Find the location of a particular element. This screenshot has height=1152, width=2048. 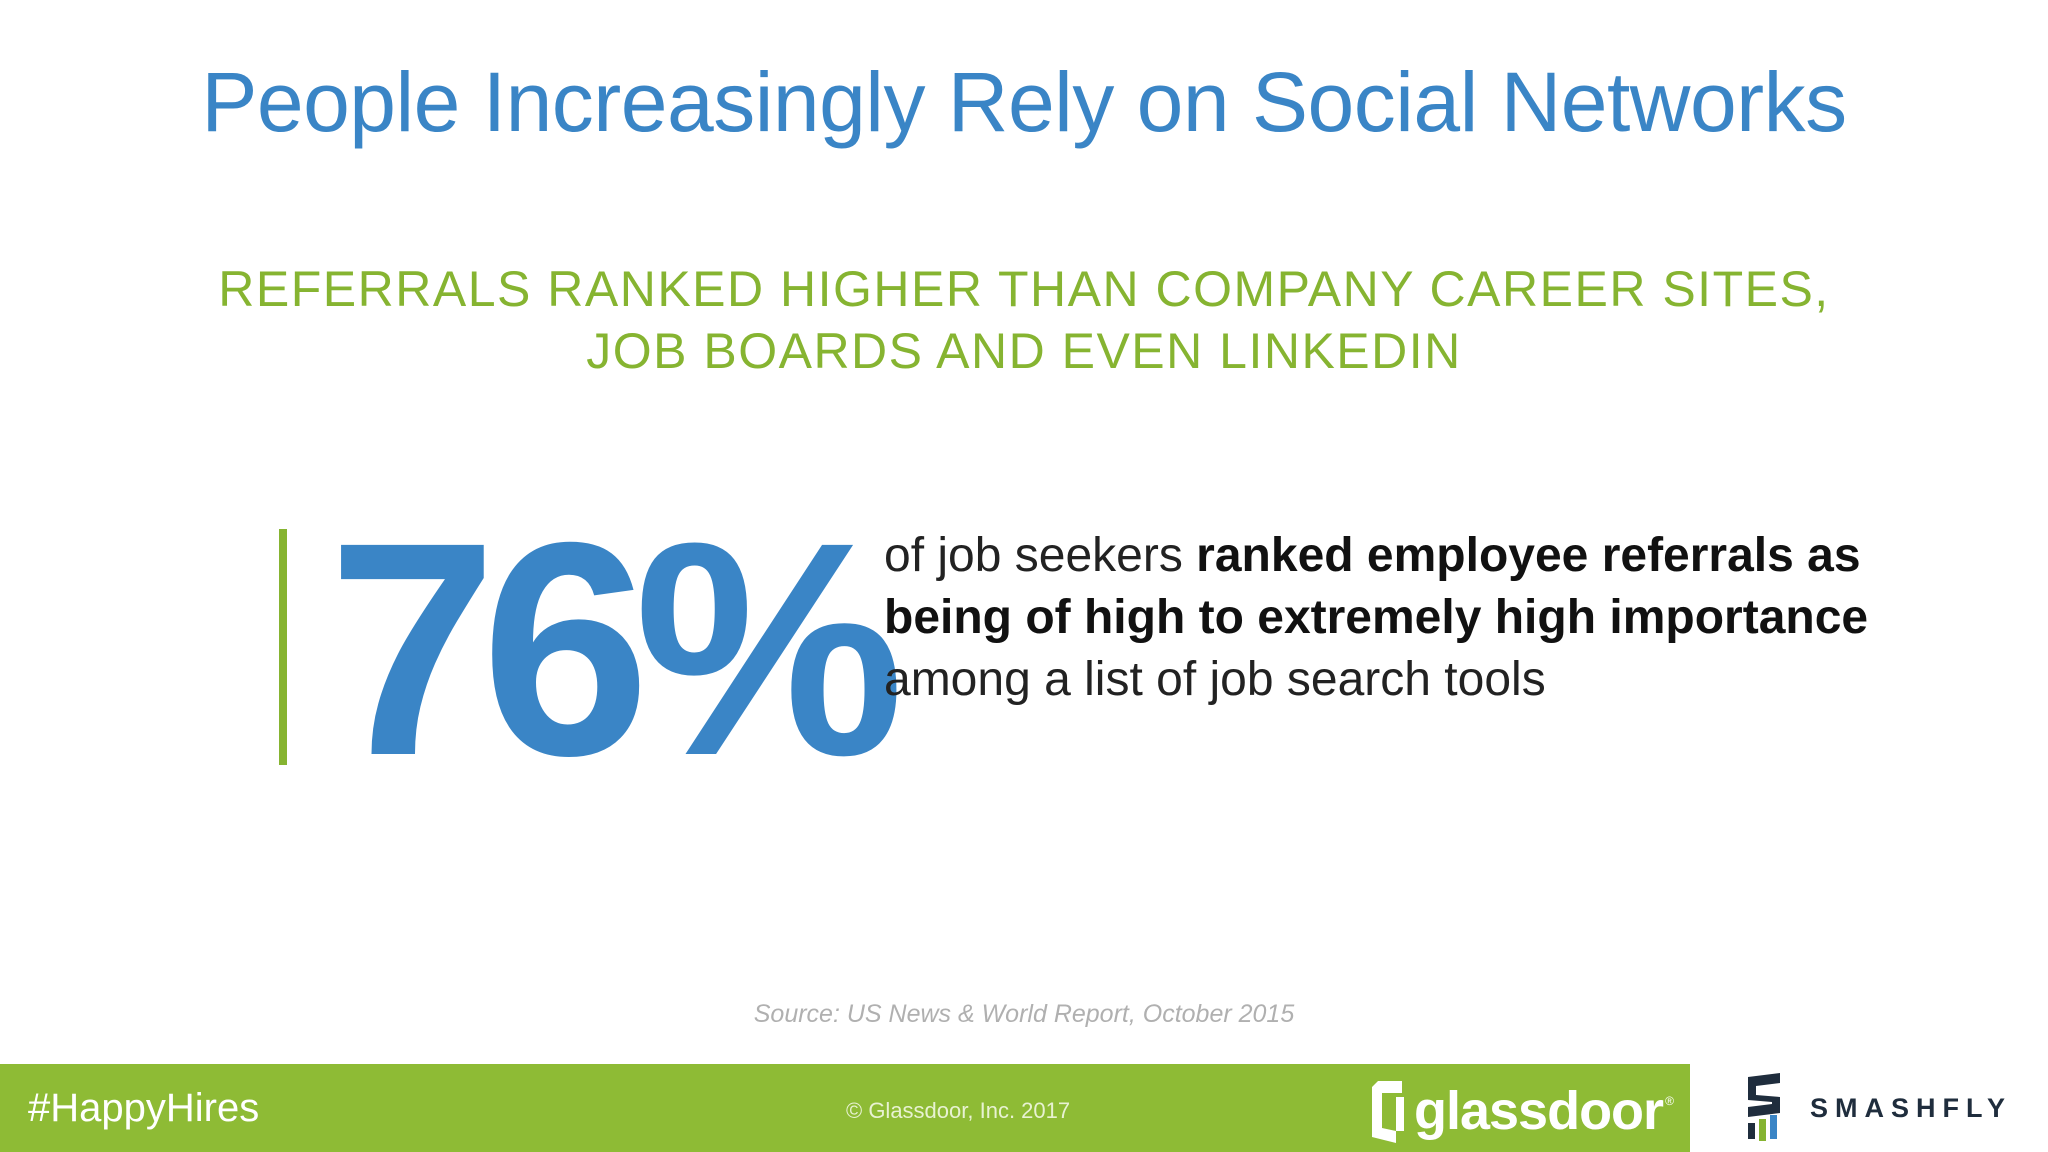

stat-text-part-1: of job seekers is located at coordinates (1040, 555).